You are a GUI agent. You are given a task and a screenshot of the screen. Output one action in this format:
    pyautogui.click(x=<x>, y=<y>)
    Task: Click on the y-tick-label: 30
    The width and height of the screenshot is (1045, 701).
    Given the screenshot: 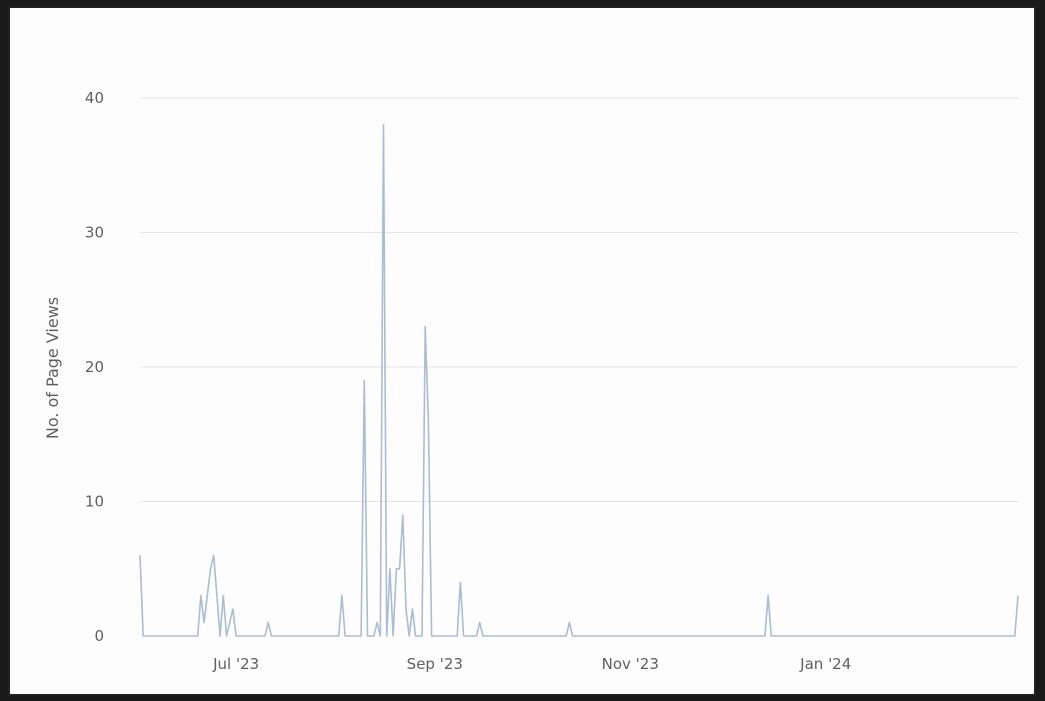 What is the action you would take?
    pyautogui.click(x=94, y=233)
    